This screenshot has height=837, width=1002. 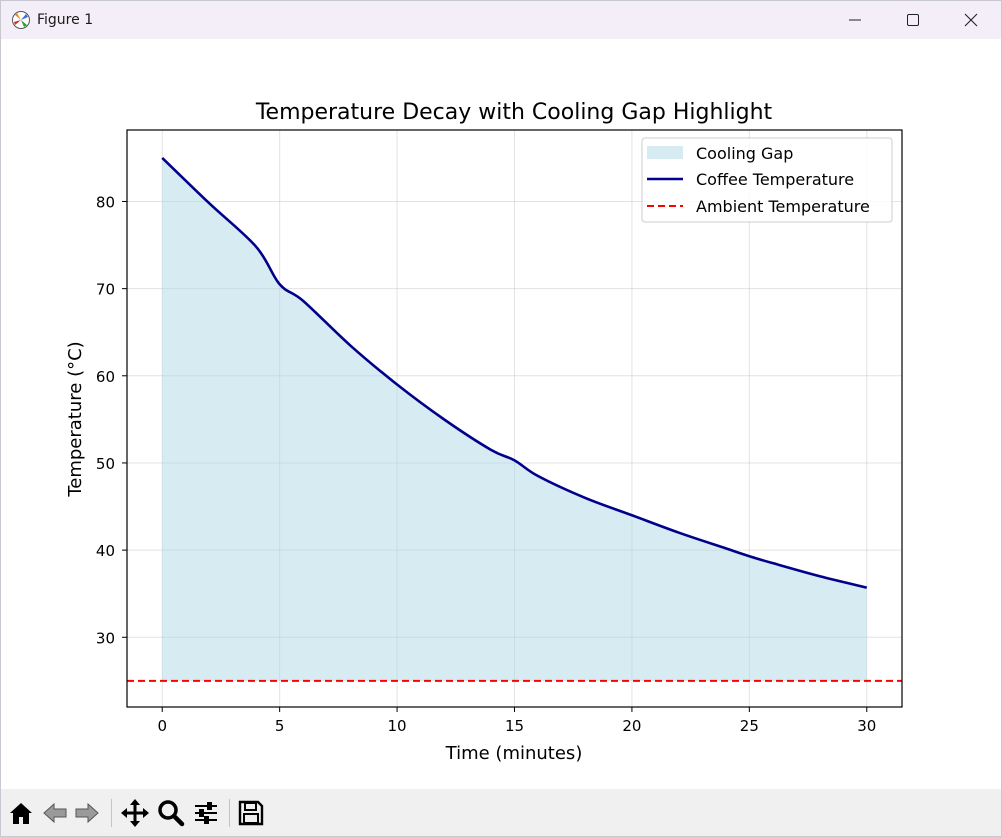 I want to click on back-button, so click(x=55, y=813).